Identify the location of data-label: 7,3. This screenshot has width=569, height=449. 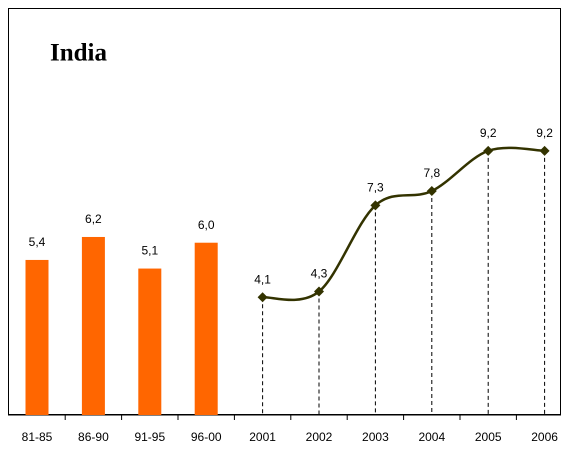
(375, 188).